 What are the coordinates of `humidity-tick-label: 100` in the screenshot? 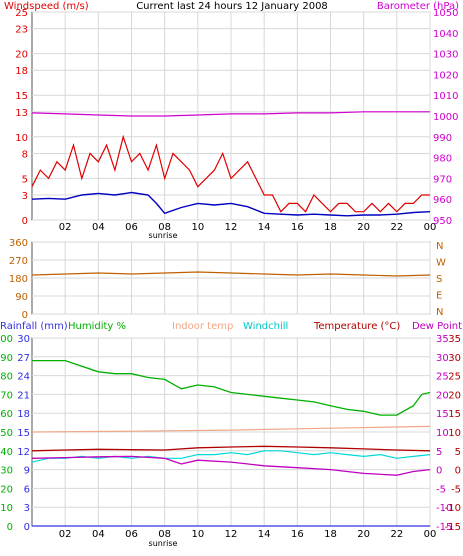 It's located at (6, 339).